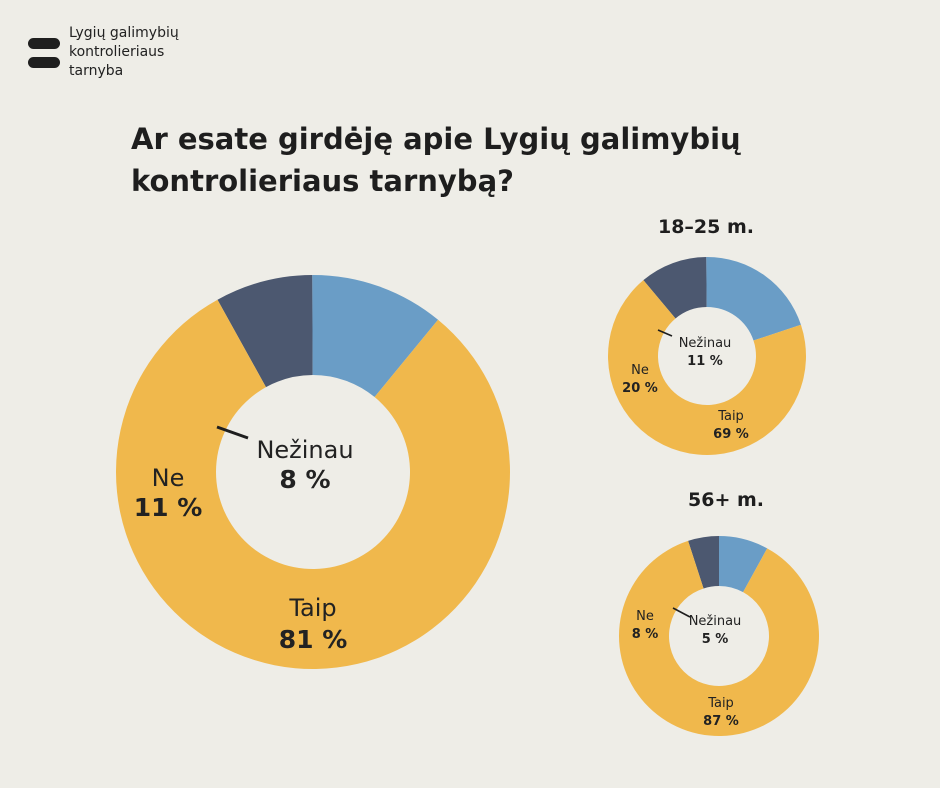 The image size is (940, 788). I want to click on title-line-1: Ar esate girdėję apie Lygių galimybių, so click(436, 139).